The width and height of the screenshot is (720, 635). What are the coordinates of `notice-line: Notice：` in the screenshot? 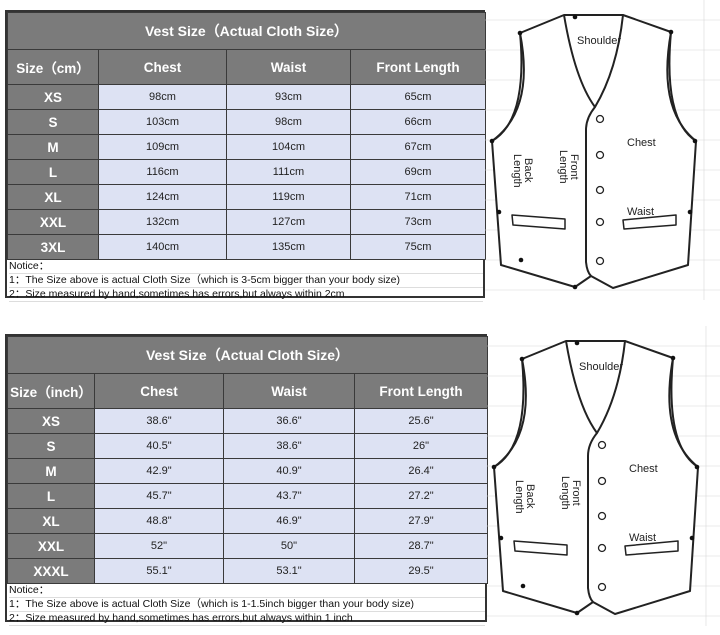 It's located at (247, 591).